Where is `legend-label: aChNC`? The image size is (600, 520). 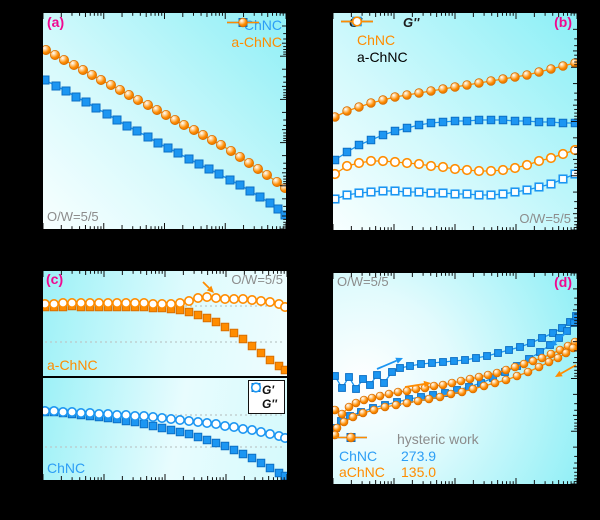 legend-label: aChNC is located at coordinates (362, 472).